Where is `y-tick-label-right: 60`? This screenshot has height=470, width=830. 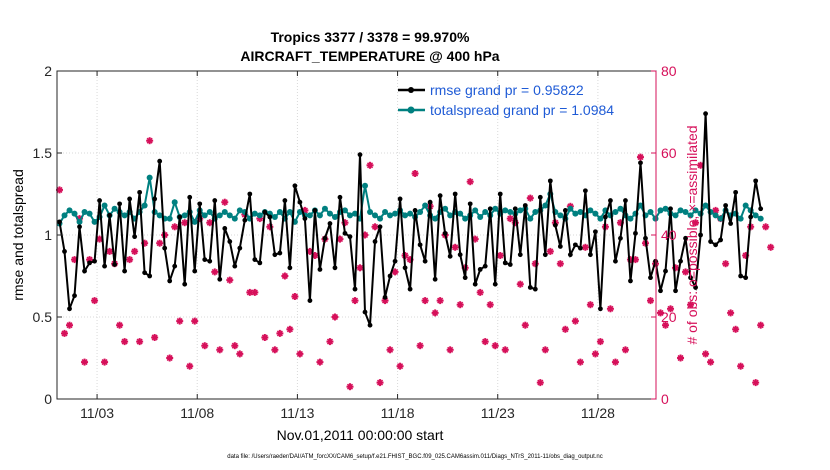 y-tick-label-right: 60 is located at coordinates (669, 153).